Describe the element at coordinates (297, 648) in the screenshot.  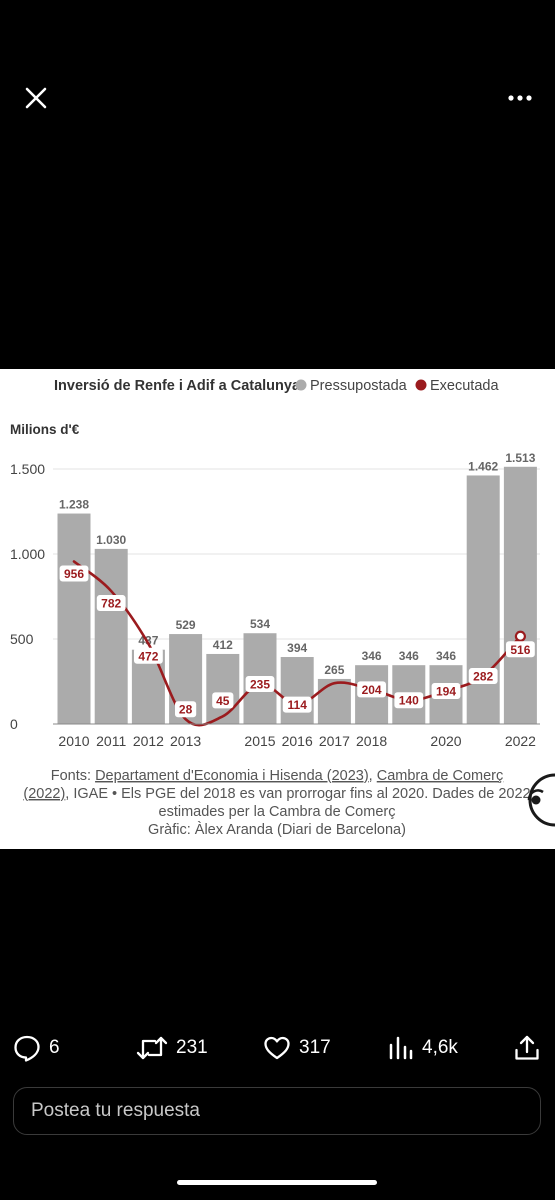
I see `bar-value-label: 394` at that location.